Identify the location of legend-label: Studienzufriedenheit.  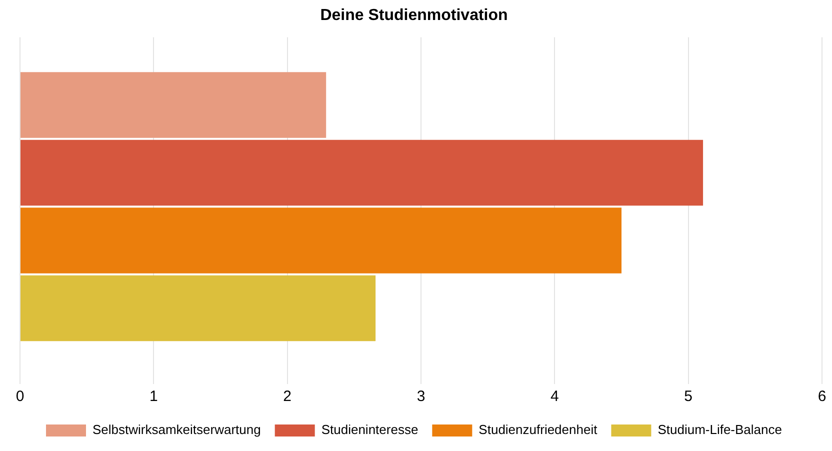
(538, 430).